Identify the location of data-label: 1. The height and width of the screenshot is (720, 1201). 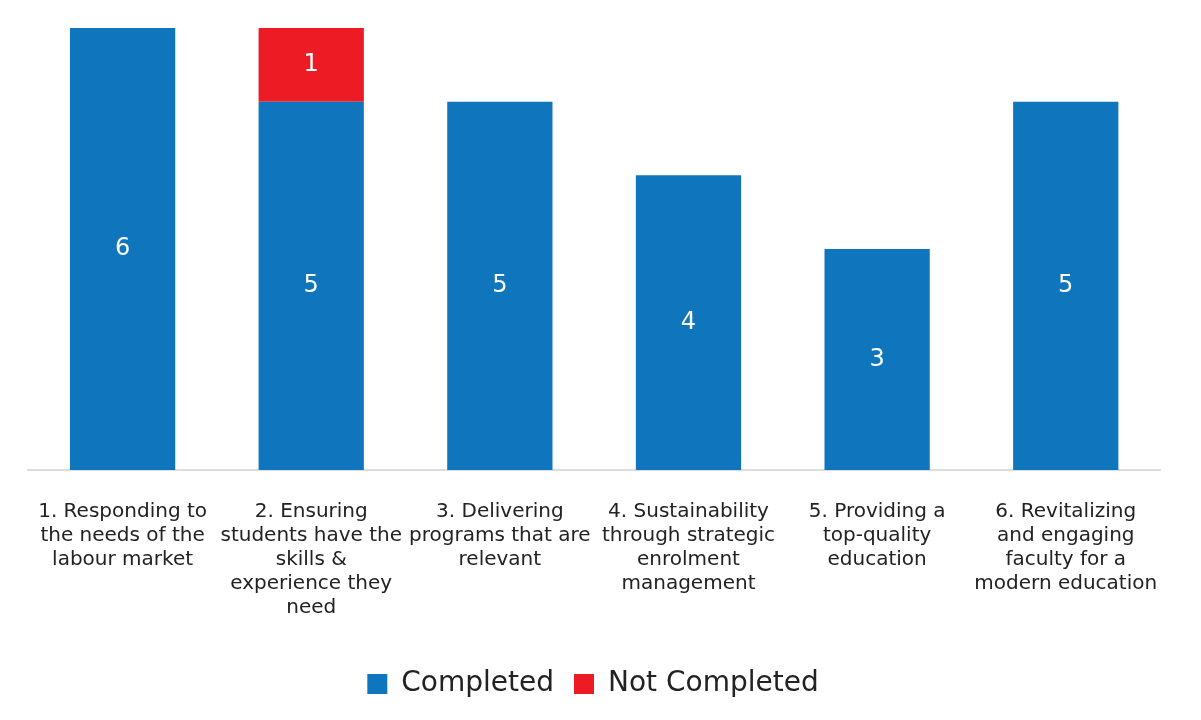
(311, 63).